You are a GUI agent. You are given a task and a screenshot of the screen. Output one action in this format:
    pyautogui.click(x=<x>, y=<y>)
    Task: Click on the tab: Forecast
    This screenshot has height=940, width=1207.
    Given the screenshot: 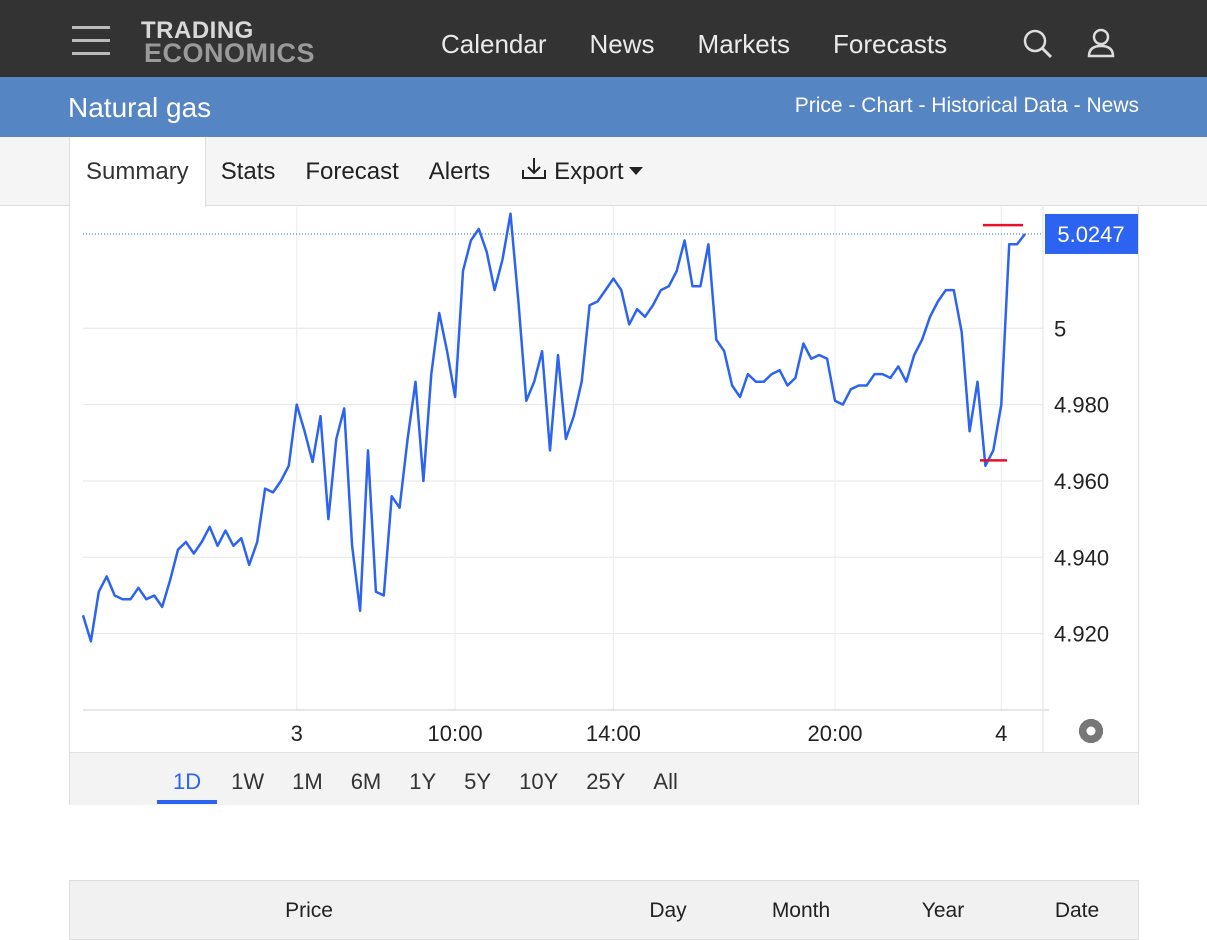 What is the action you would take?
    pyautogui.click(x=352, y=171)
    